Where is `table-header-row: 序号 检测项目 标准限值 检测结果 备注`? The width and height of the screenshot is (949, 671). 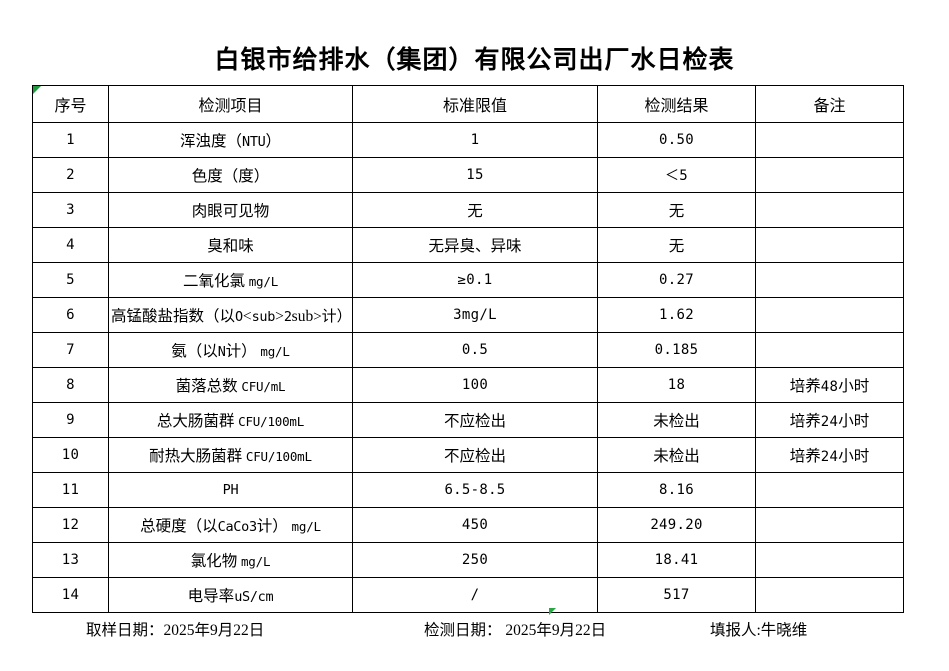 table-header-row: 序号 检测项目 标准限值 检测结果 备注 is located at coordinates (468, 104).